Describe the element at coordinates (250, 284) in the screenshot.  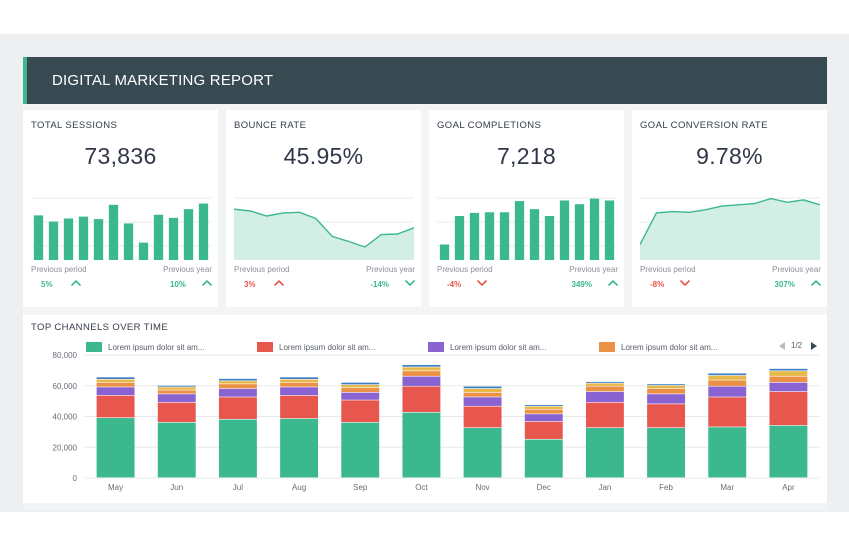
I see `delta-period-value: 3%` at that location.